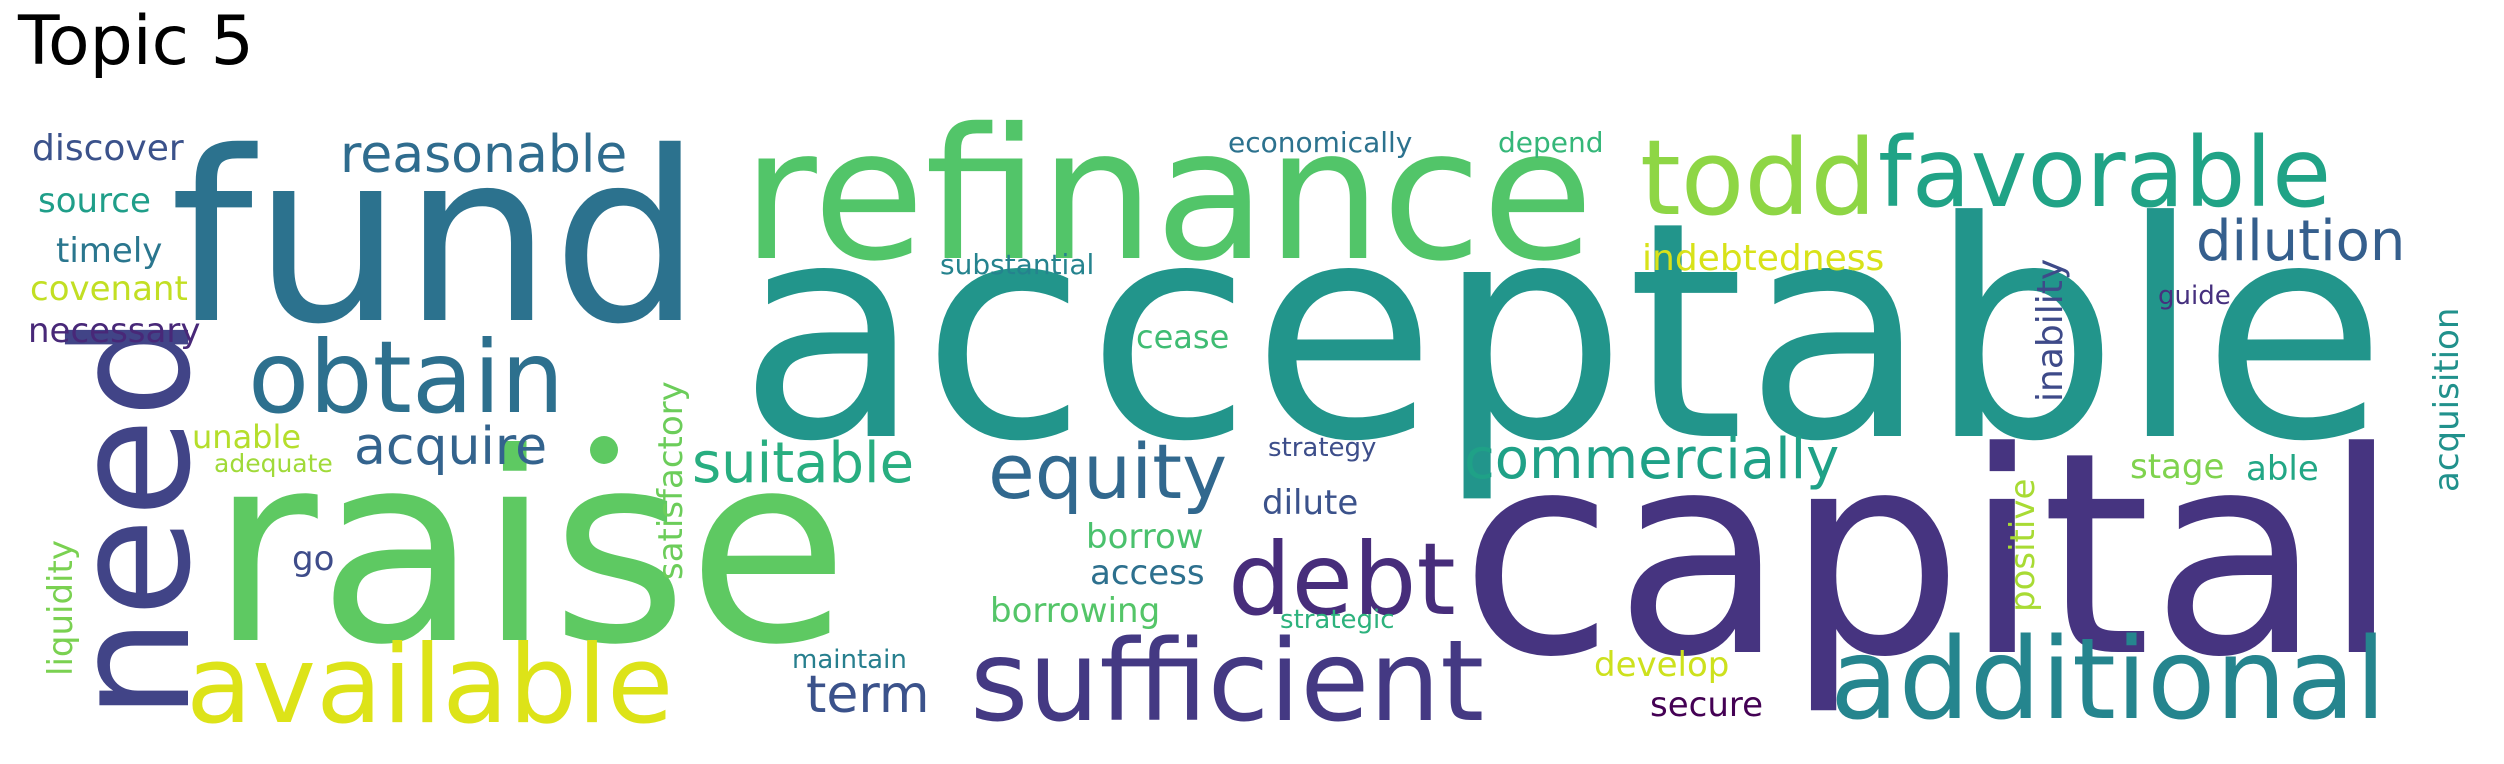  What do you see at coordinates (2023, 545) in the screenshot?
I see `word-positive: positive` at bounding box center [2023, 545].